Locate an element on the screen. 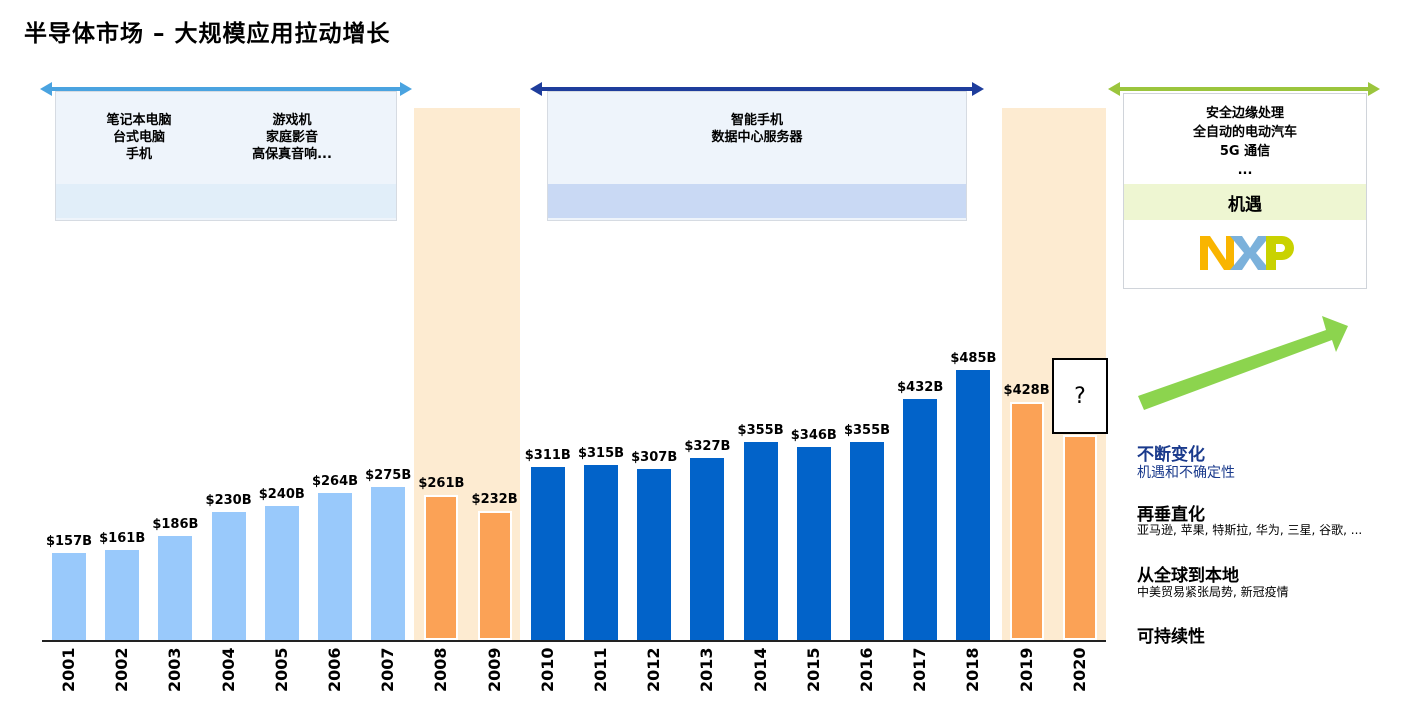 The width and height of the screenshot is (1413, 716). value-label-2007: $275B is located at coordinates (388, 475).